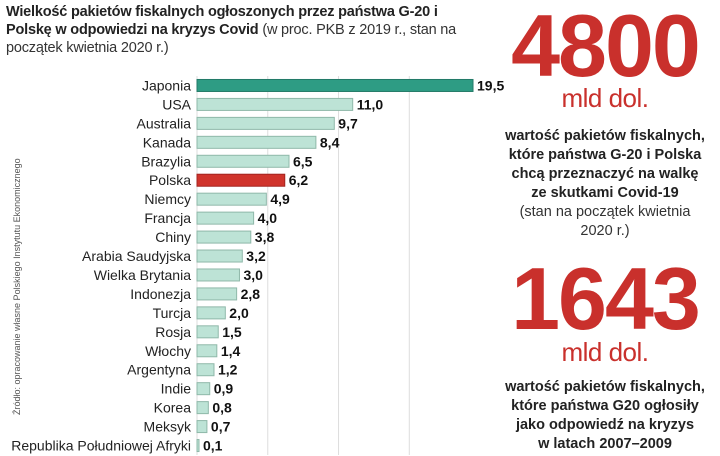  I want to click on value-label: 1,5, so click(232, 332).